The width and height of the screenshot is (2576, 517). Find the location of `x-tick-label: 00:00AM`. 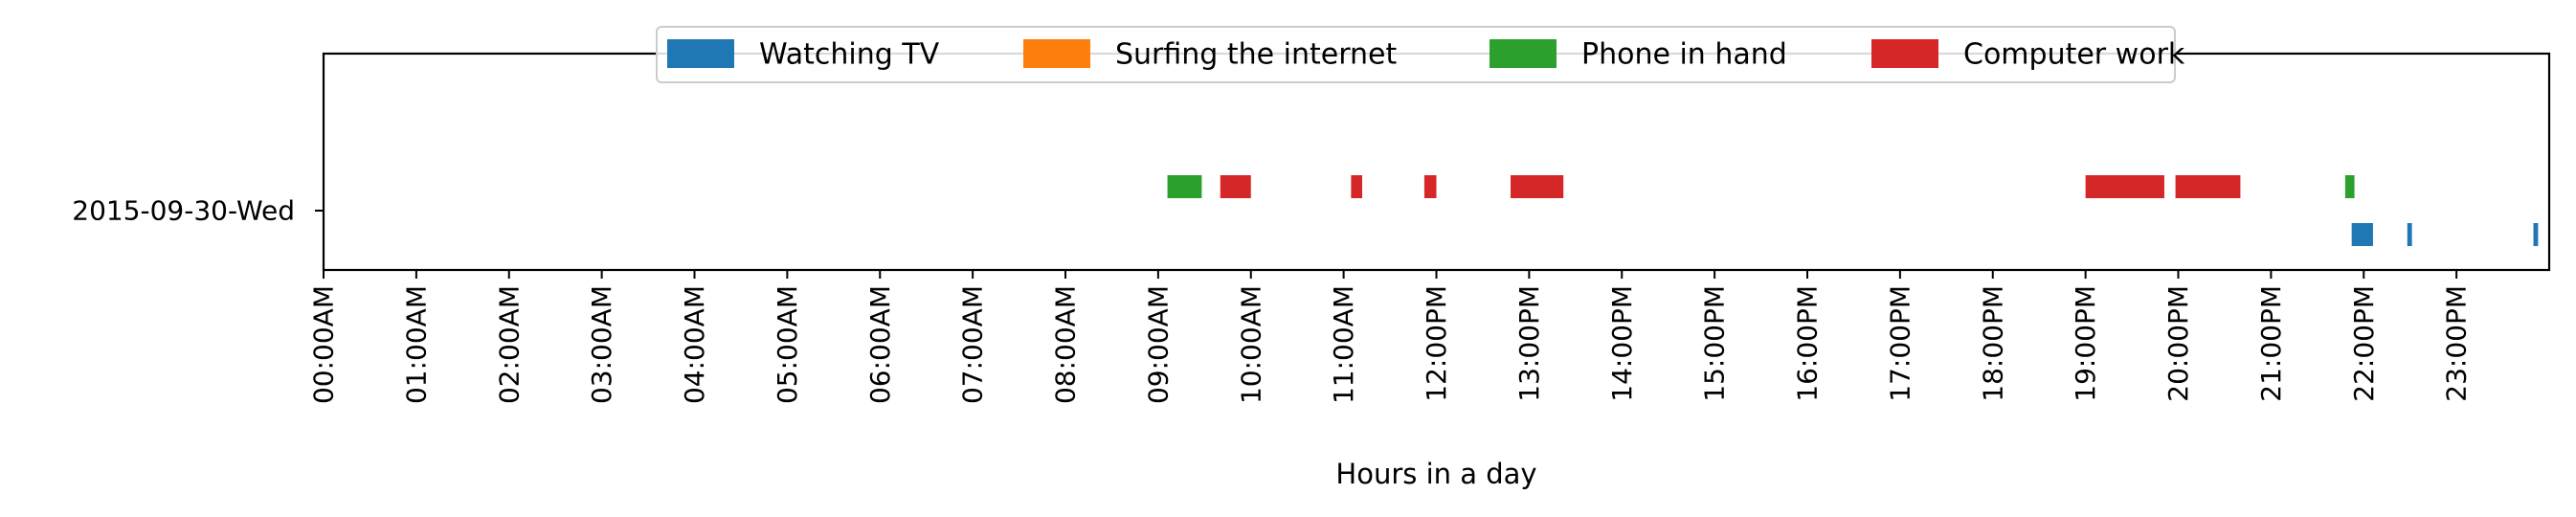

x-tick-label: 00:00AM is located at coordinates (324, 344).